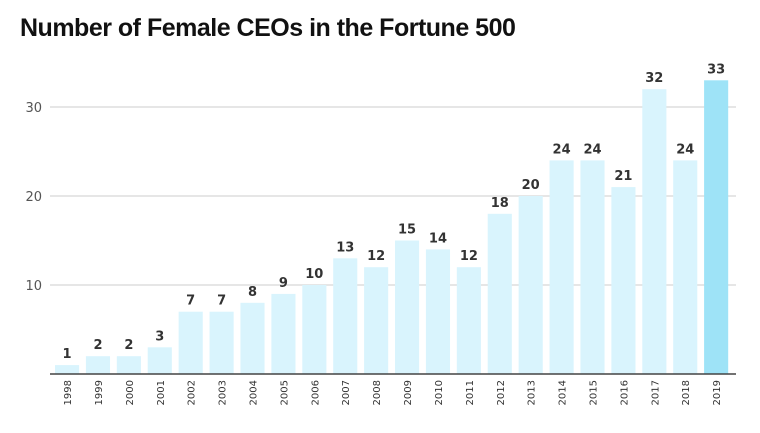 The height and width of the screenshot is (433, 760). I want to click on bar-2004, so click(252, 338).